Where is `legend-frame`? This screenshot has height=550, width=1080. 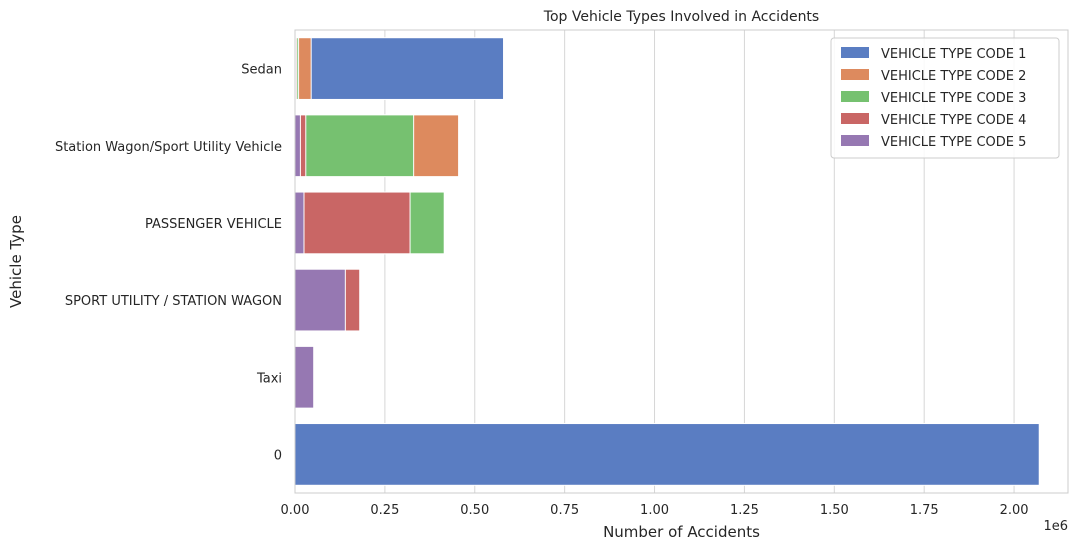
legend-frame is located at coordinates (945, 98).